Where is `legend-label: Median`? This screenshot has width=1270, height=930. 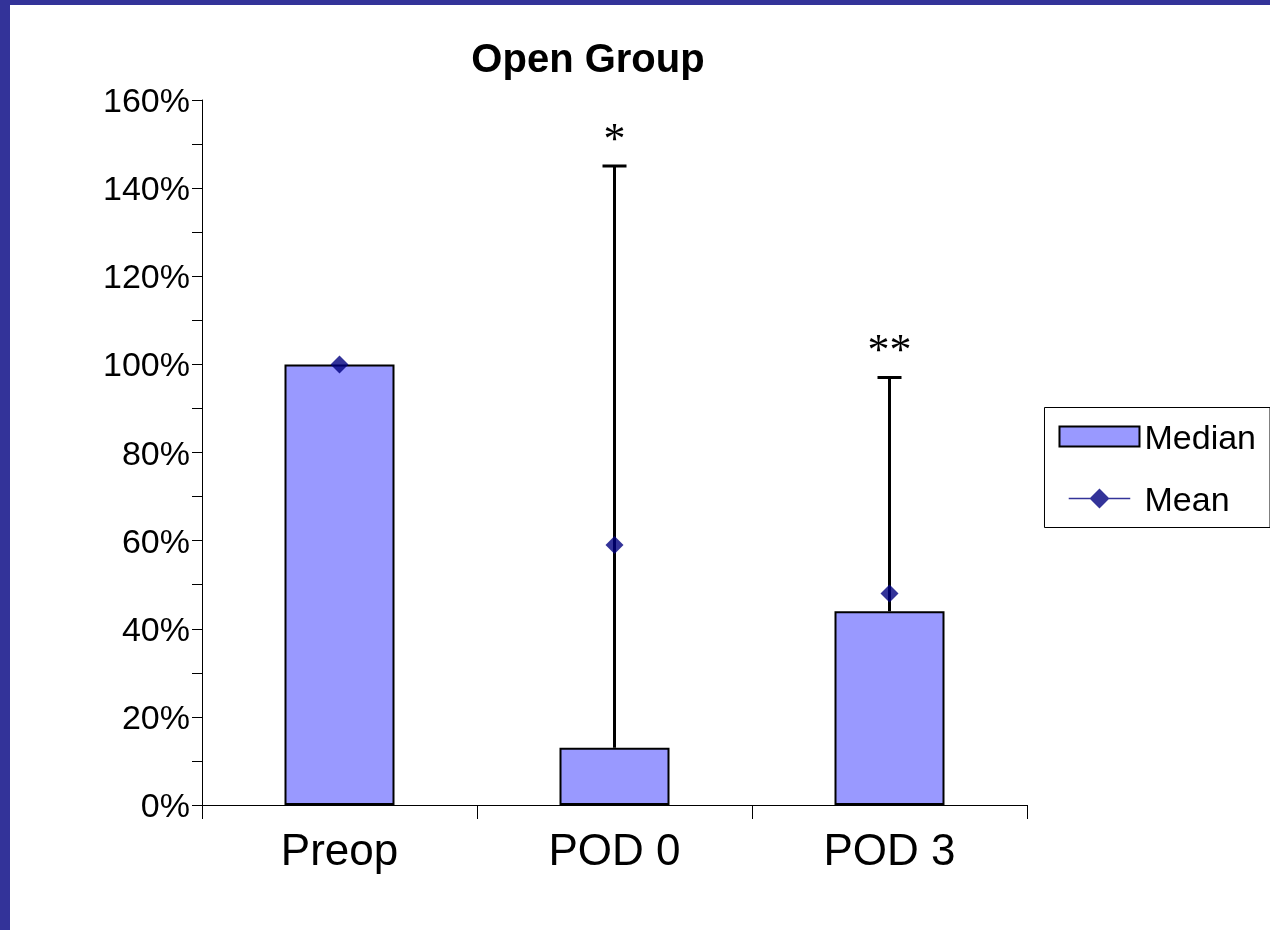
legend-label: Median is located at coordinates (1200, 436).